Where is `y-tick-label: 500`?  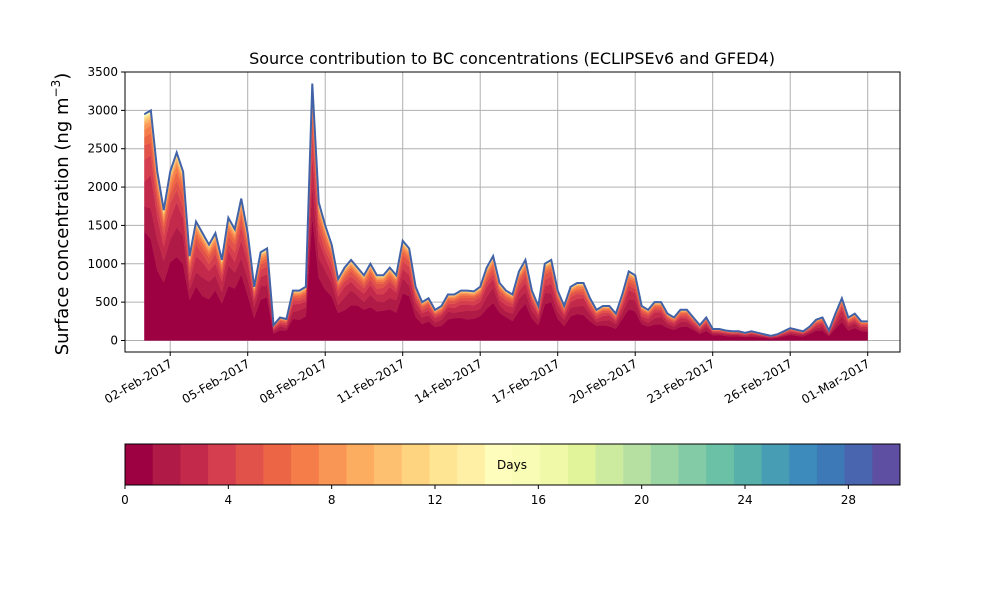
y-tick-label: 500 is located at coordinates (106, 302).